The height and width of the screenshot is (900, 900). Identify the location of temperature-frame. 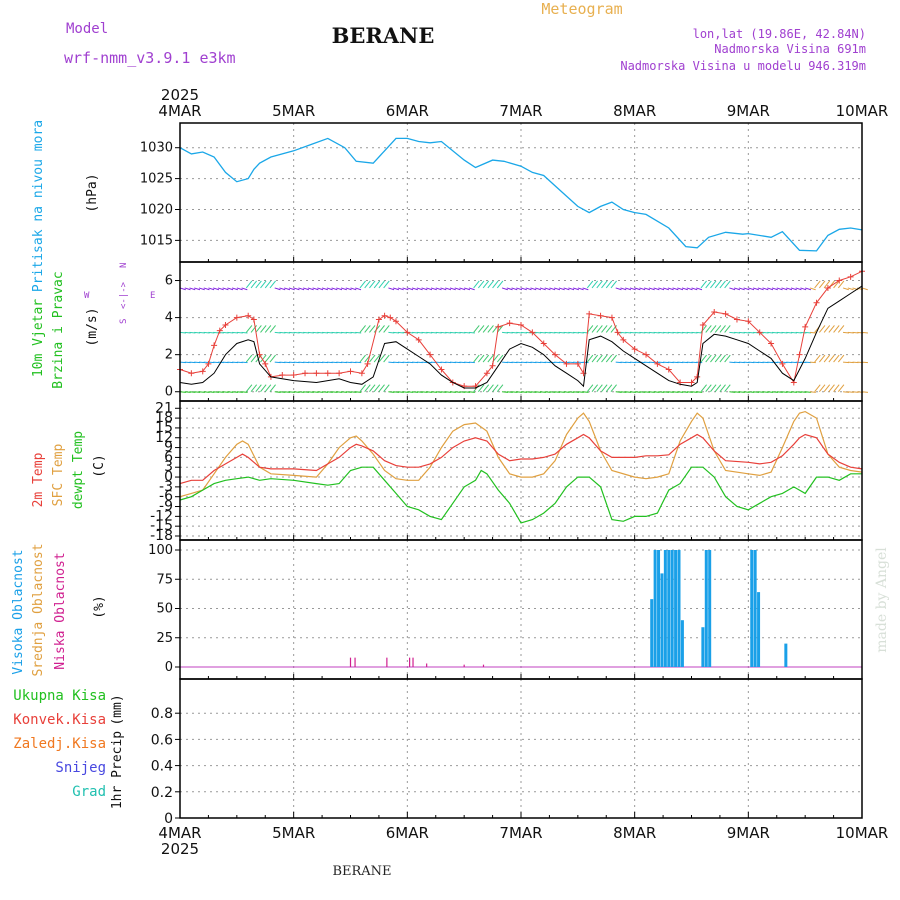
(521, 470).